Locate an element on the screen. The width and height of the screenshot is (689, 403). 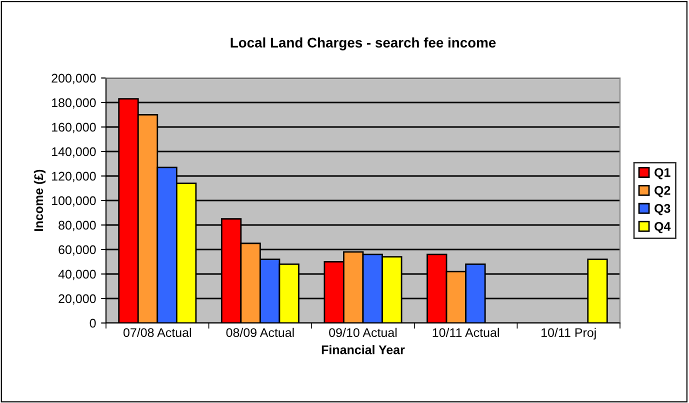
legend-label: Q3 is located at coordinates (662, 210).